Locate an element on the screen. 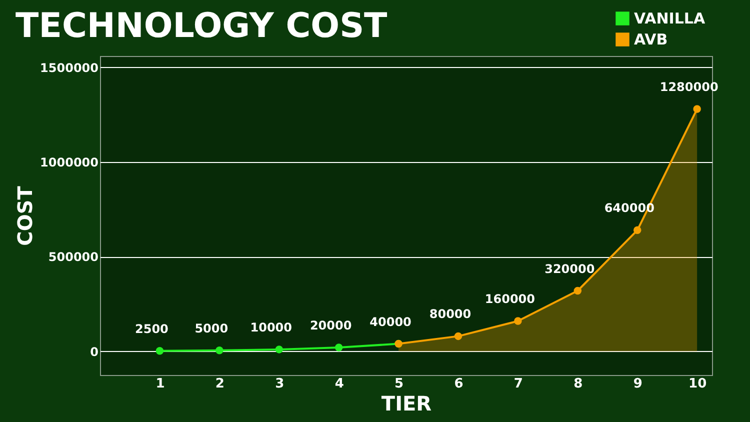 The width and height of the screenshot is (750, 422). x-tick-label: 1 is located at coordinates (160, 384).